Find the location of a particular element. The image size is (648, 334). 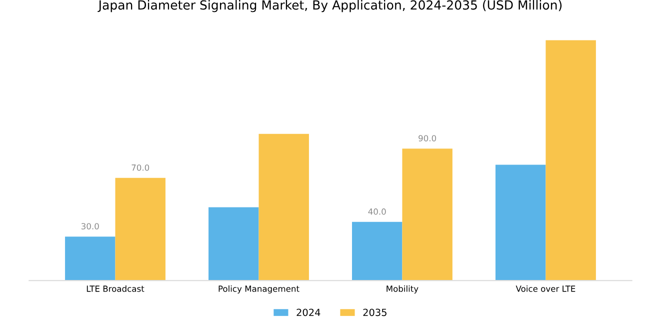

x-tick-label: LTE Broadcast is located at coordinates (115, 288).